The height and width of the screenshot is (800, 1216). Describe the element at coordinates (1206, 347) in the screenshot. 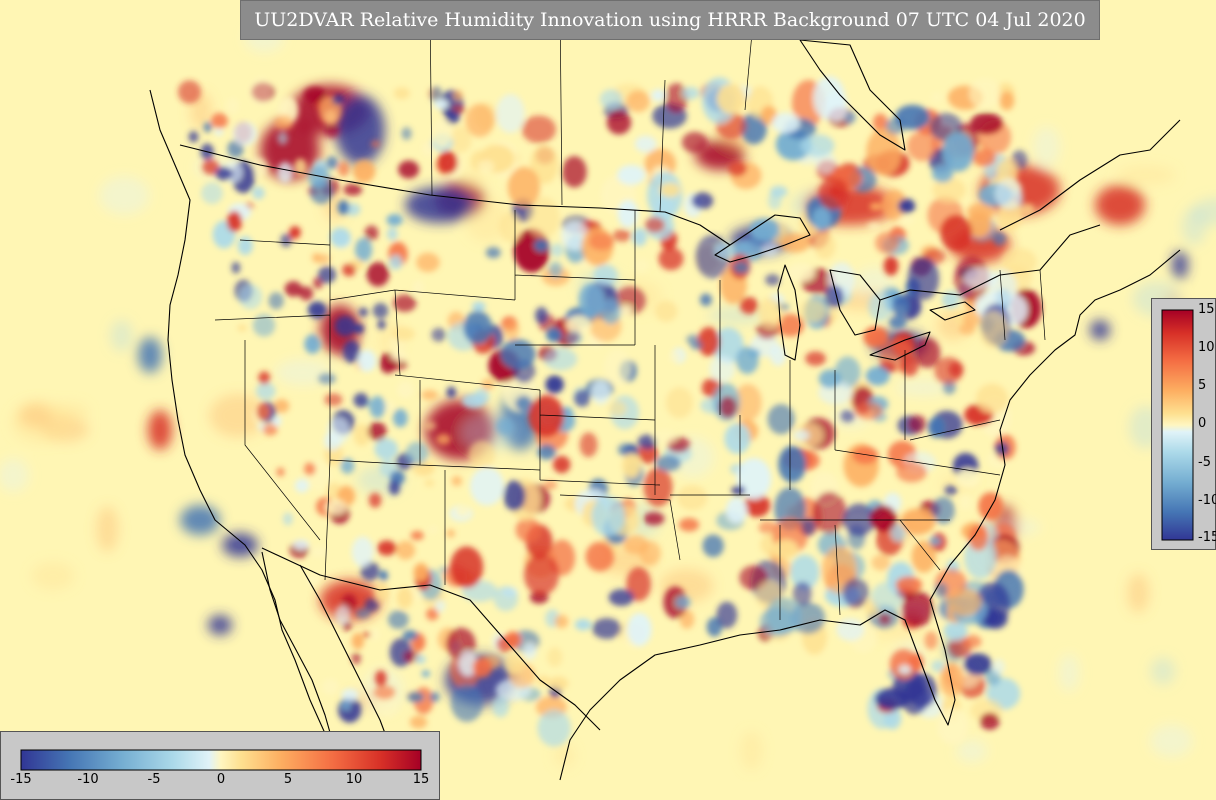

I see `colorbar-vertical-tick: 10` at that location.